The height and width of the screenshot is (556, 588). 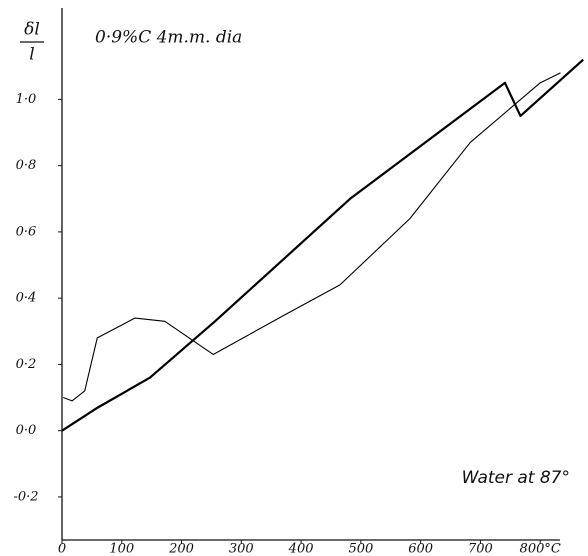 I want to click on x-tick-label: 400, so click(x=301, y=549).